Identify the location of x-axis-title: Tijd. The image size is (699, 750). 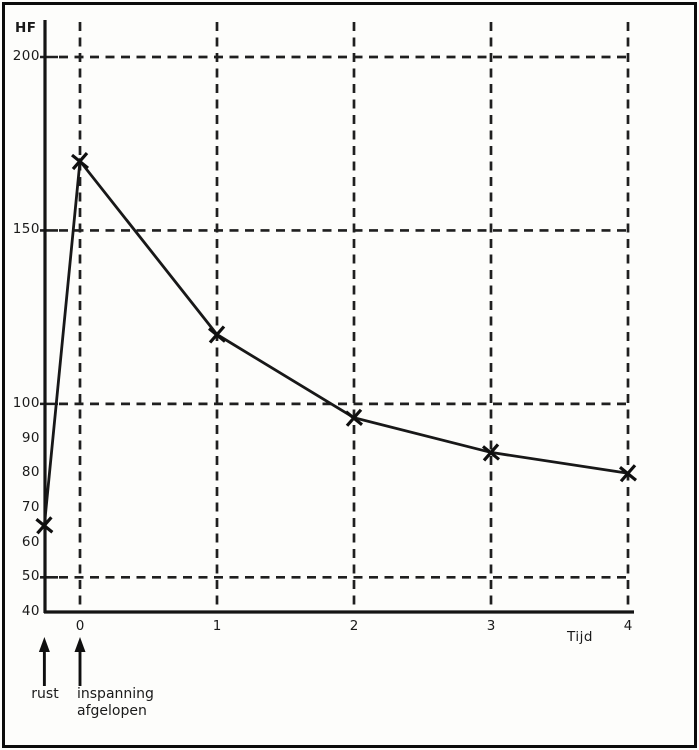
(580, 637).